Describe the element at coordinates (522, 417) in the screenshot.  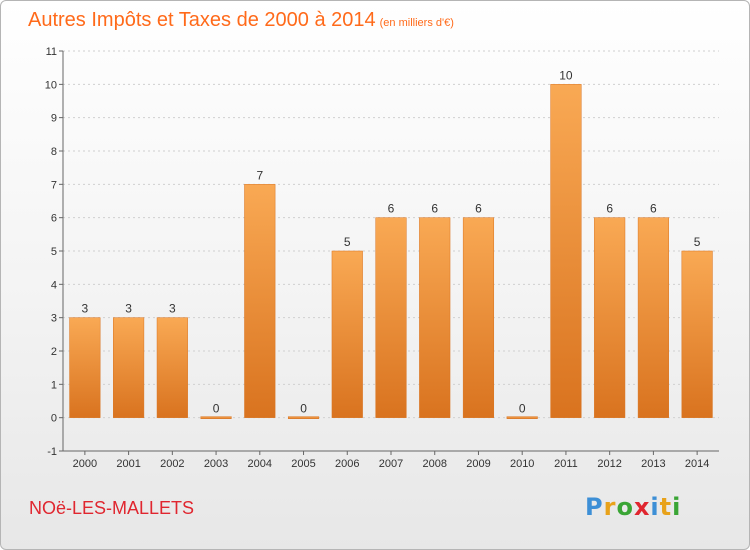
I see `bar-2010` at that location.